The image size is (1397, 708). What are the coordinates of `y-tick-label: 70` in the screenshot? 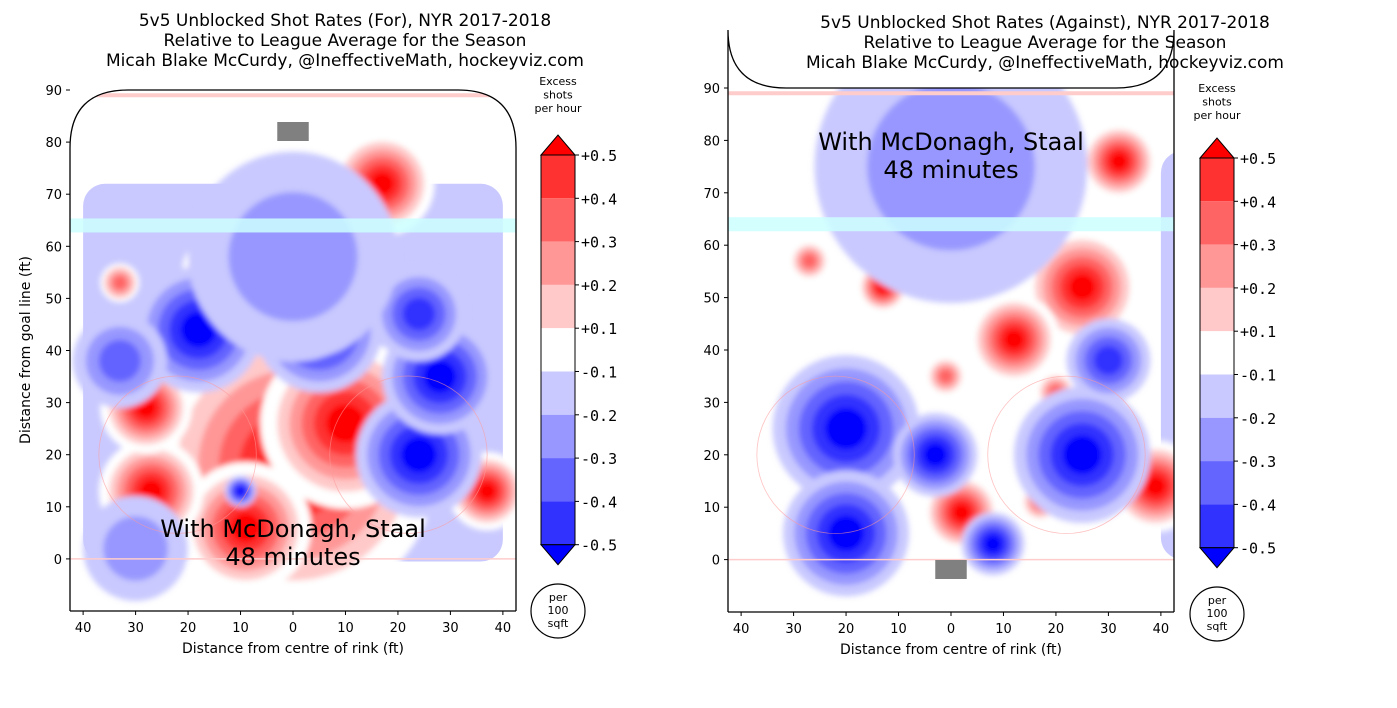 It's located at (711, 194).